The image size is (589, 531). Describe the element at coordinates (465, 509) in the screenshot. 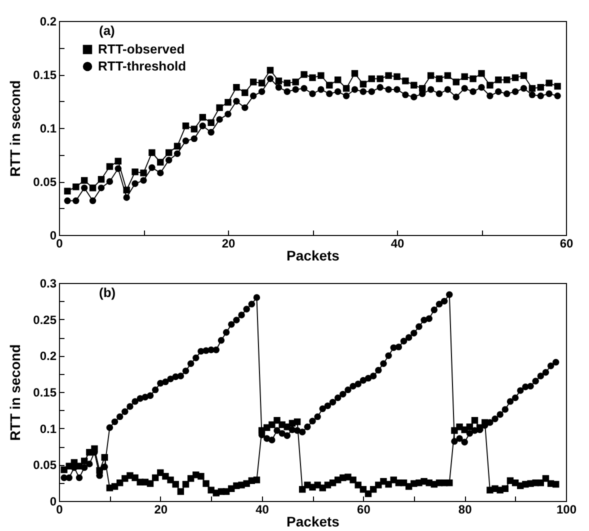

I see `x-tick-label: 80` at that location.